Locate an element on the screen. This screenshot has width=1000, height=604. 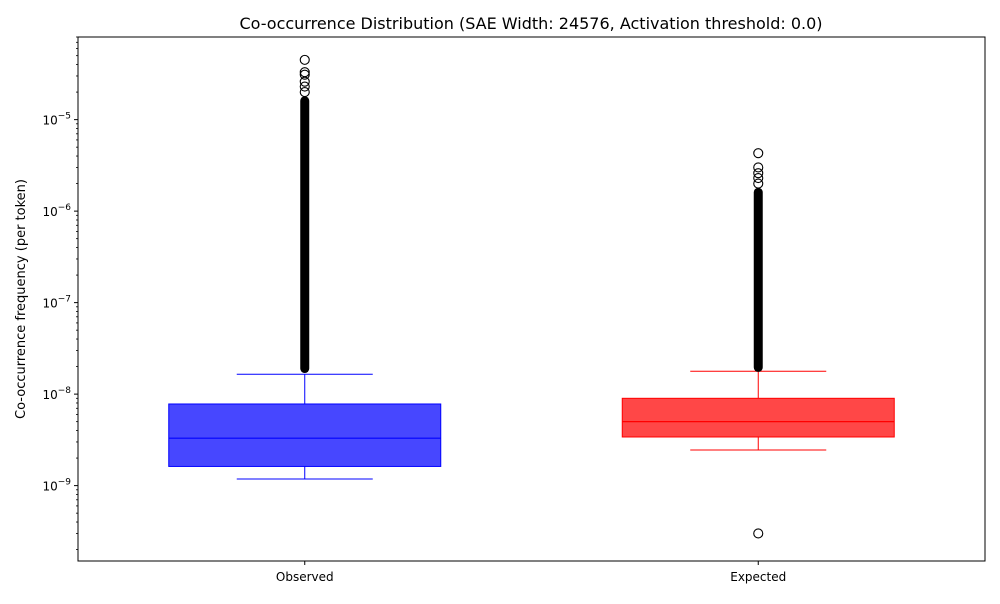
x-tick-label-expected: Expected is located at coordinates (758, 577).